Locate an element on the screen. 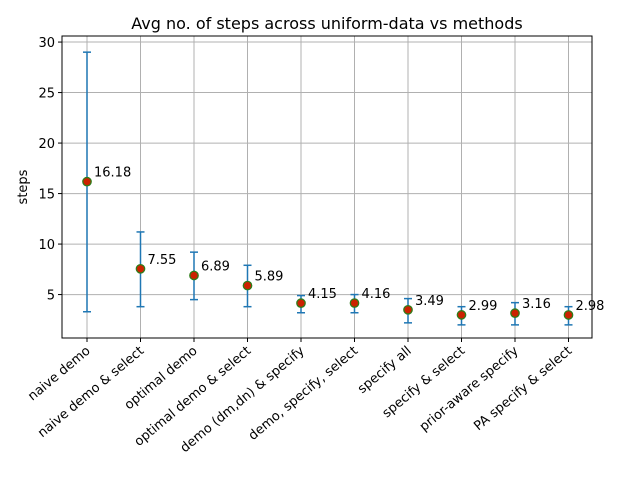  x-tick-label: naive demo & select is located at coordinates (91, 392).